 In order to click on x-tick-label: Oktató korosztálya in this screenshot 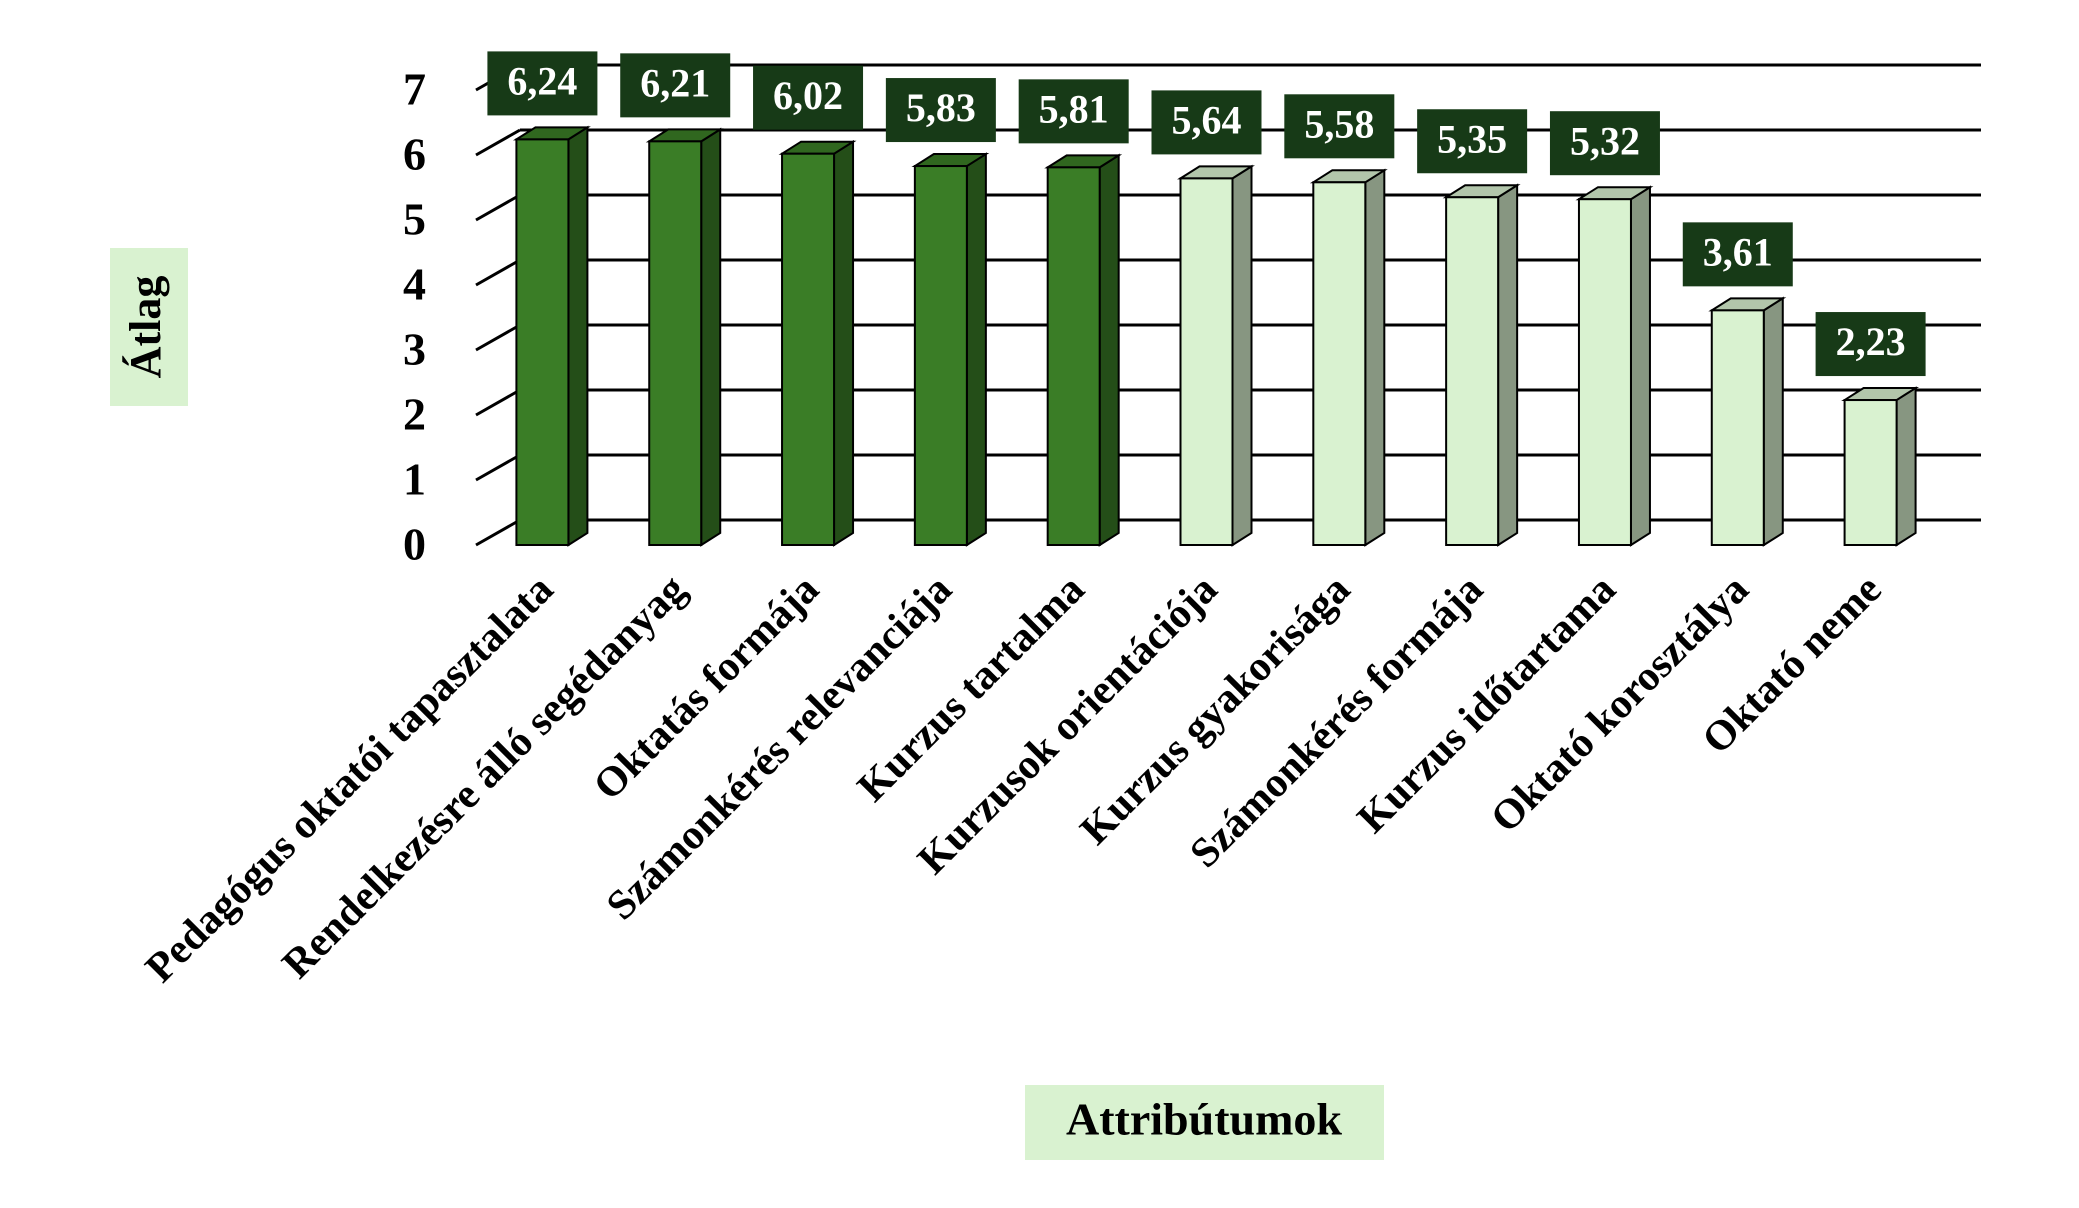, I will do `click(1619, 703)`.